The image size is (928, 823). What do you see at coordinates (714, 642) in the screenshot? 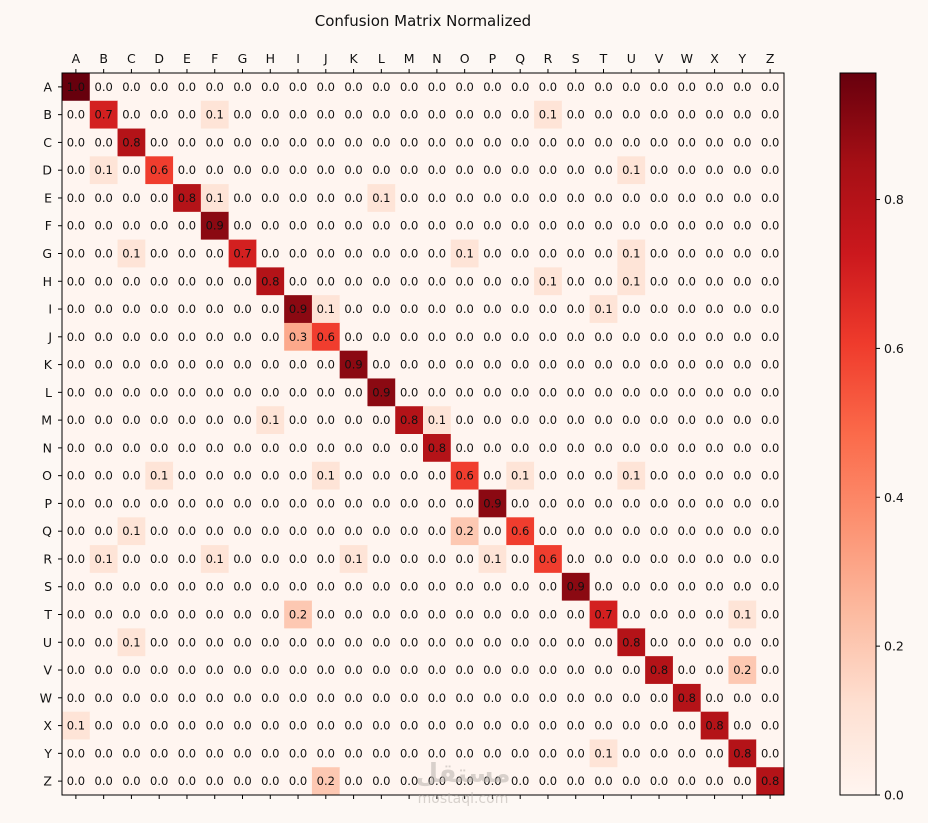
I see `heatmap-cell-U-X` at bounding box center [714, 642].